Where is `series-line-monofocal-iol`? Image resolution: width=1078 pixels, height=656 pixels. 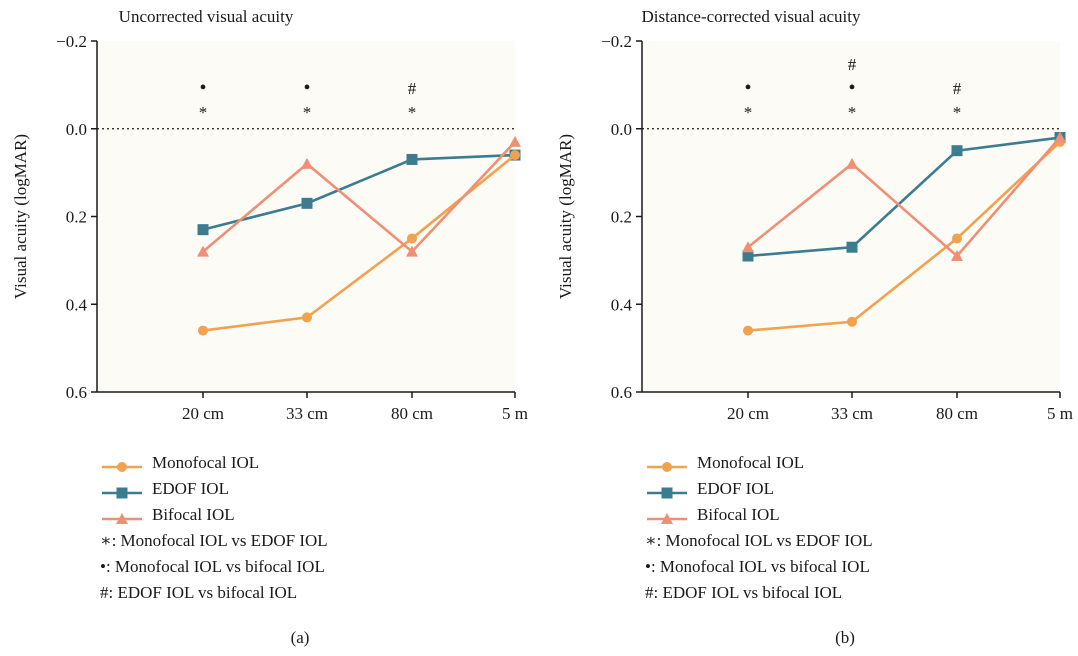 series-line-monofocal-iol is located at coordinates (904, 236).